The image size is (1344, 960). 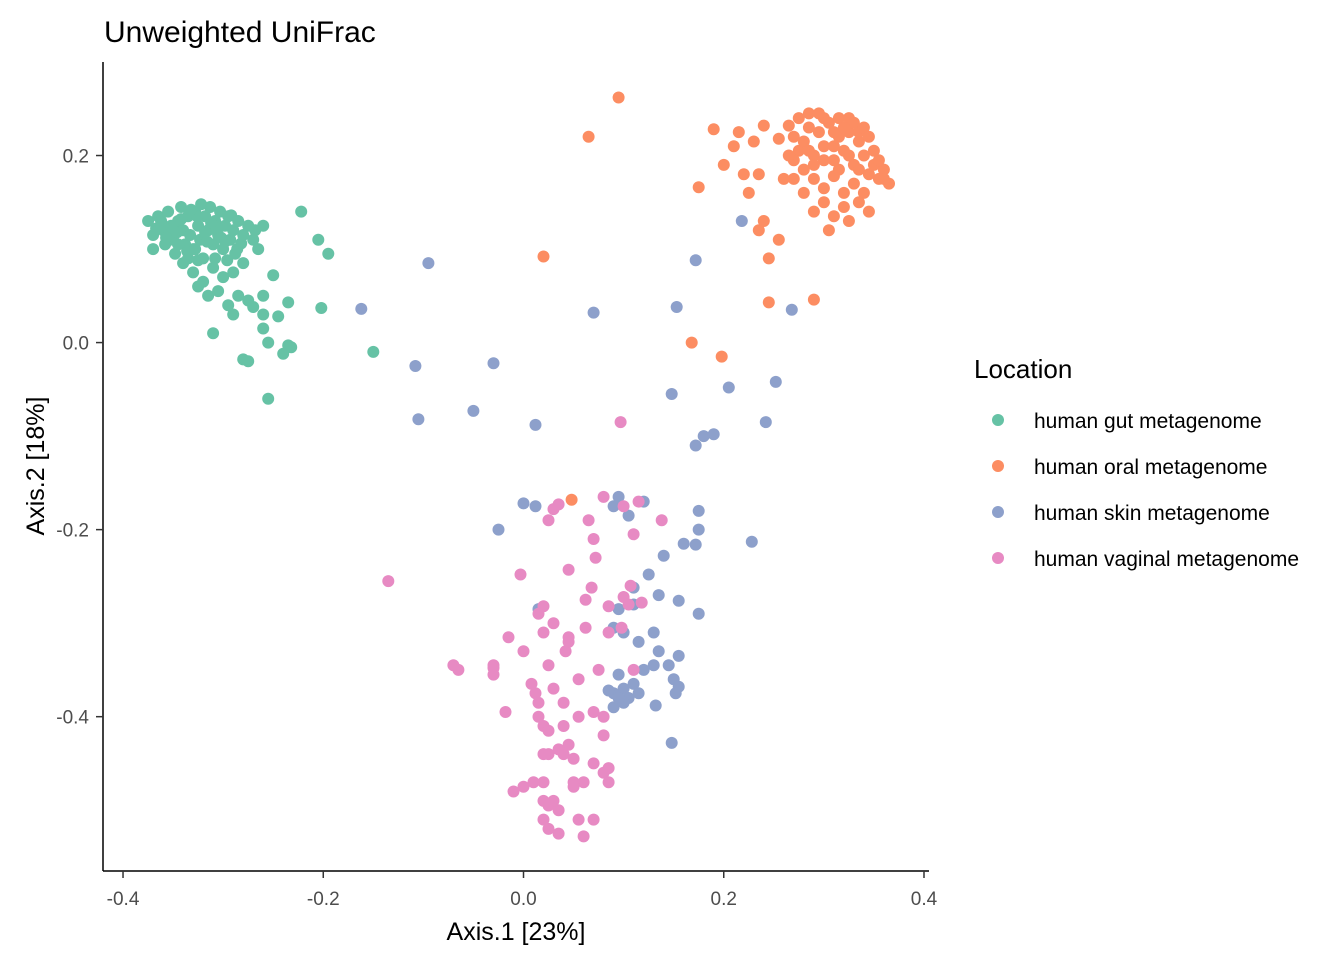 I want to click on y-tick-label: -0.4, so click(x=72, y=718).